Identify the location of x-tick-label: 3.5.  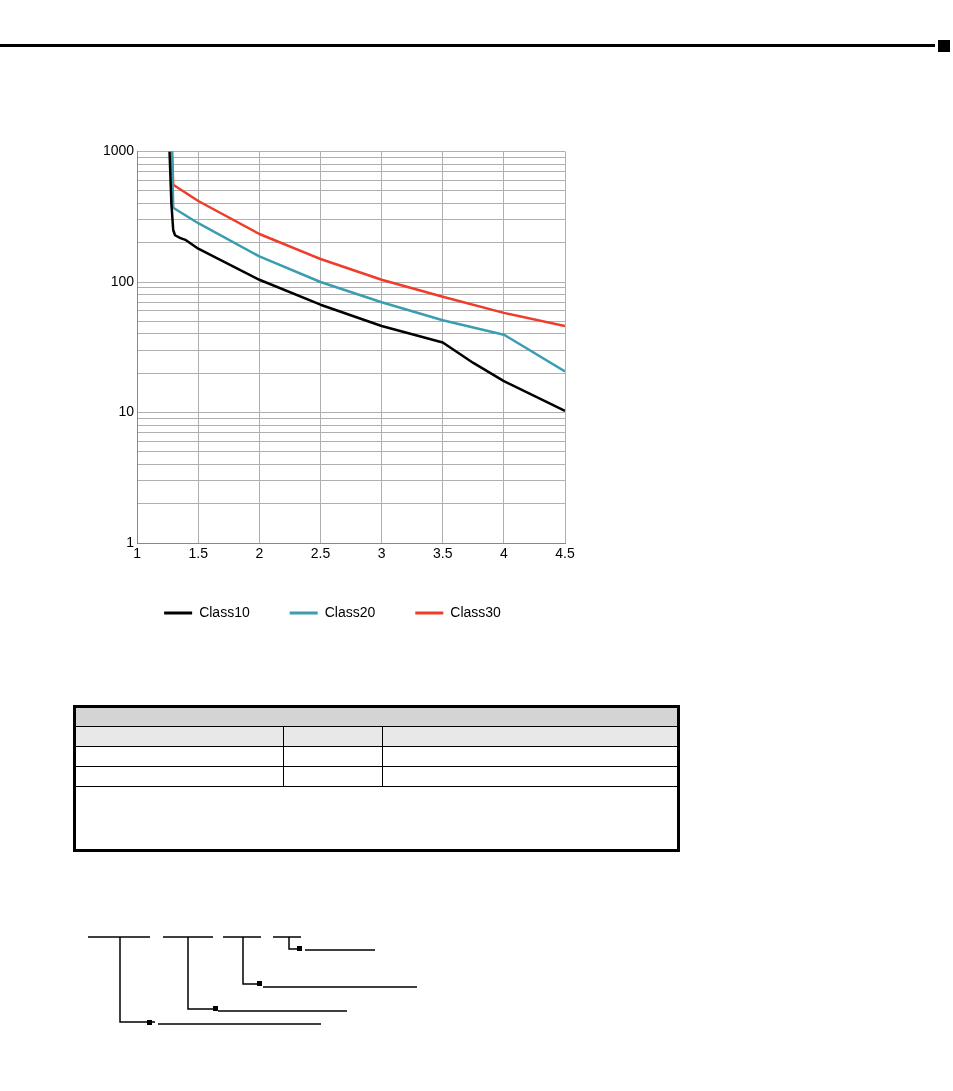
(443, 553).